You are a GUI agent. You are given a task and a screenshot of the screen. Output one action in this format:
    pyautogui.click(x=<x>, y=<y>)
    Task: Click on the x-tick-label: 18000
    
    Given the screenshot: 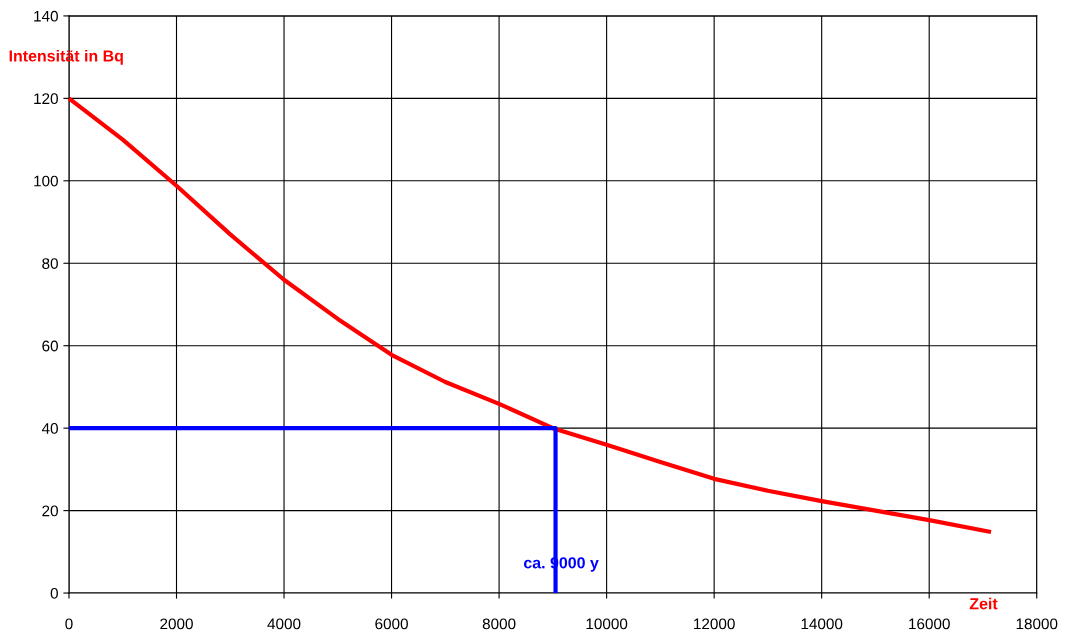 What is the action you would take?
    pyautogui.click(x=1037, y=624)
    